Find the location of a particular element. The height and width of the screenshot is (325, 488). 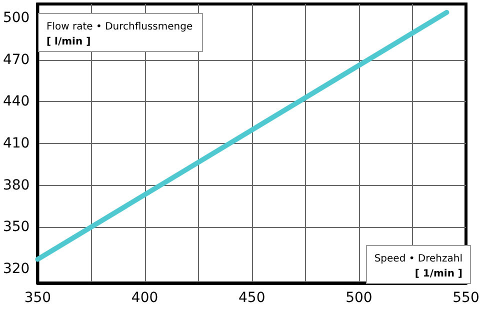

y-axis-title: Flow rate • Durchflussmenge [ l/min ] is located at coordinates (119, 35).